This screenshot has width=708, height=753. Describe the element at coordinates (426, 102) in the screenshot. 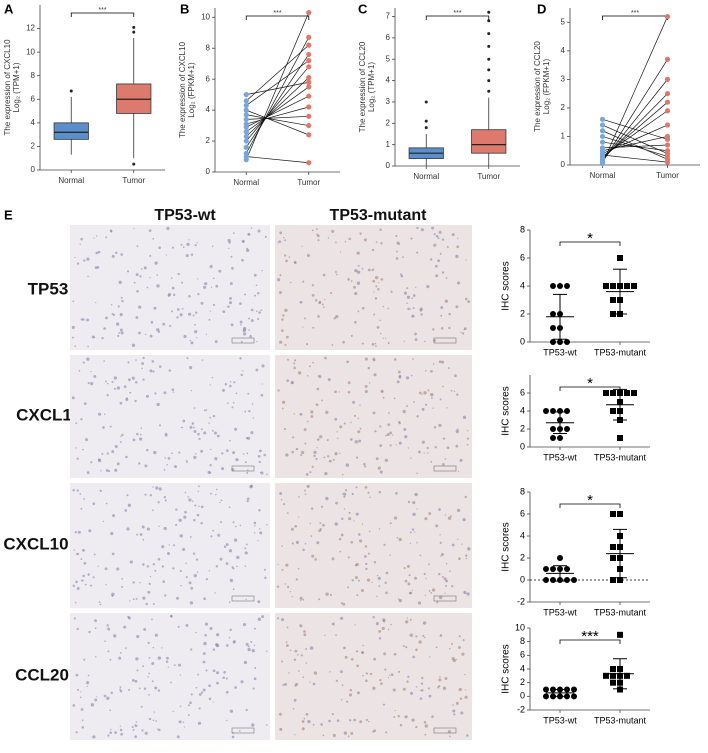

I see `outlier` at that location.